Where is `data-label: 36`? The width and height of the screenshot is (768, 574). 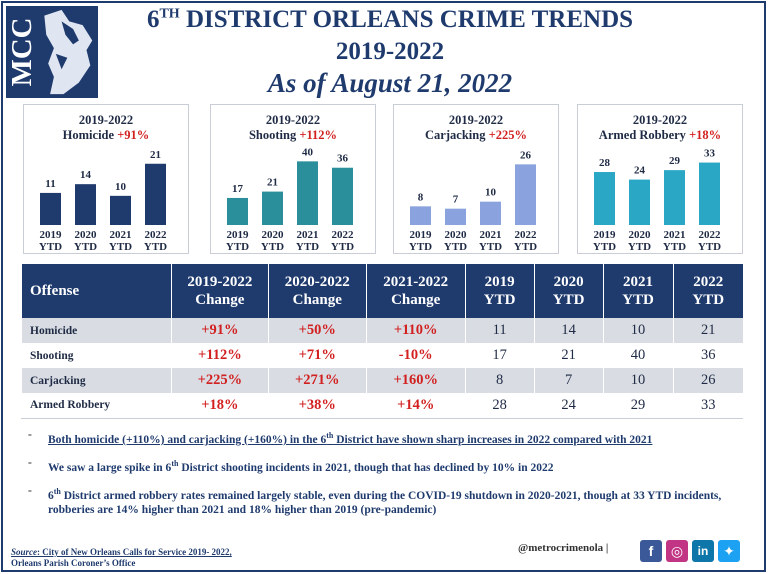 data-label: 36 is located at coordinates (343, 159).